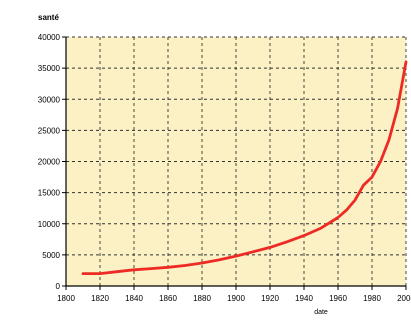  I want to click on y-tick-label: 0, so click(58, 286).